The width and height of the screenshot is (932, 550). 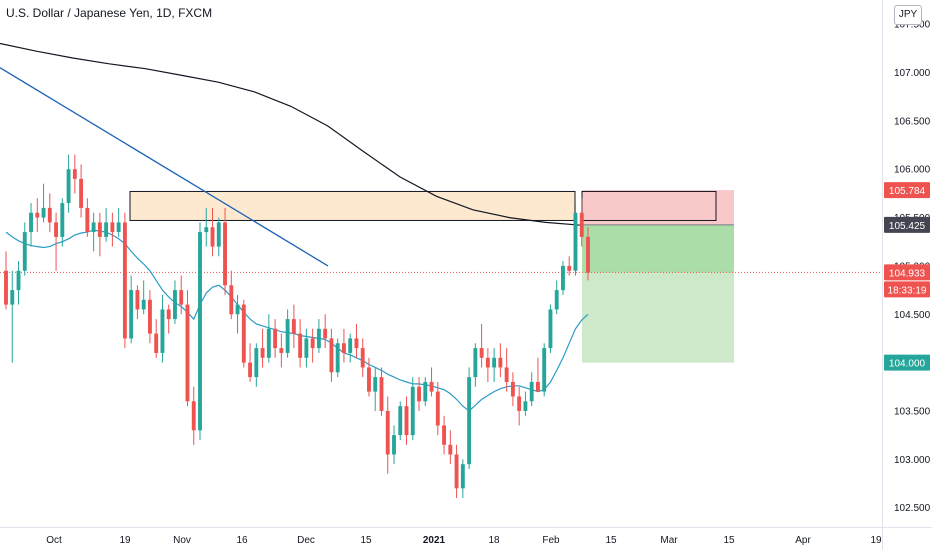 I want to click on y-tick-label: 107.500, so click(x=912, y=25).